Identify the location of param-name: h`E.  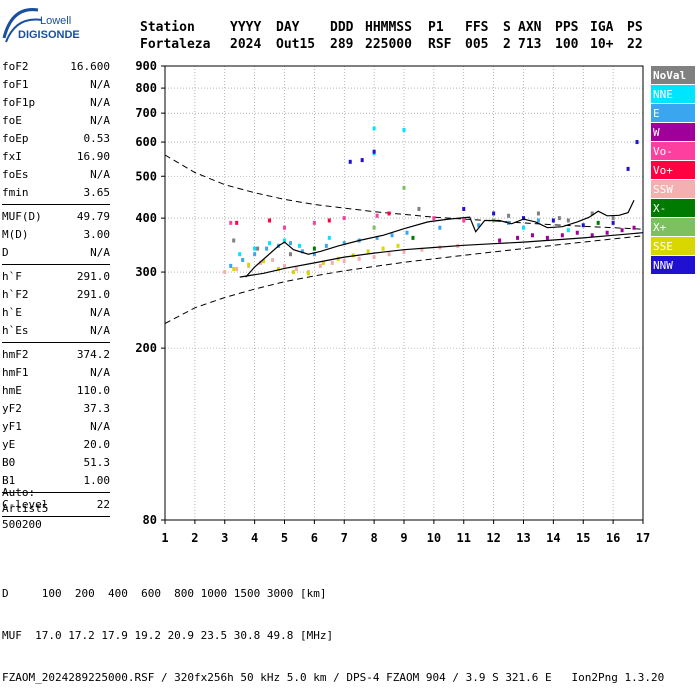
(12, 312).